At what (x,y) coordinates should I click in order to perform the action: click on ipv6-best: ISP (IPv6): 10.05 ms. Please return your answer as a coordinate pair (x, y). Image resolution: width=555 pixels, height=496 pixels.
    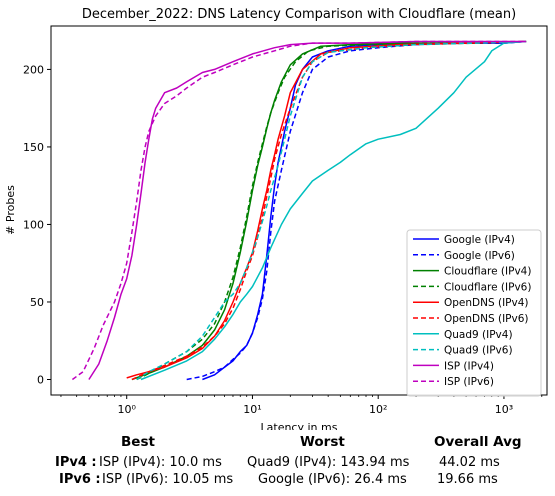
    Looking at the image, I should click on (168, 479).